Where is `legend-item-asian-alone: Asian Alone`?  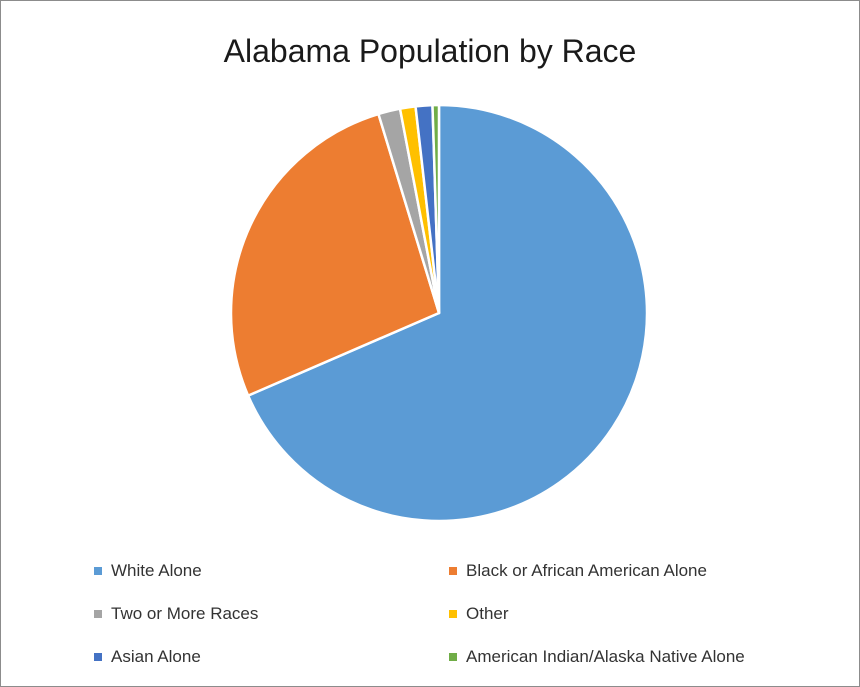 legend-item-asian-alone: Asian Alone is located at coordinates (147, 657).